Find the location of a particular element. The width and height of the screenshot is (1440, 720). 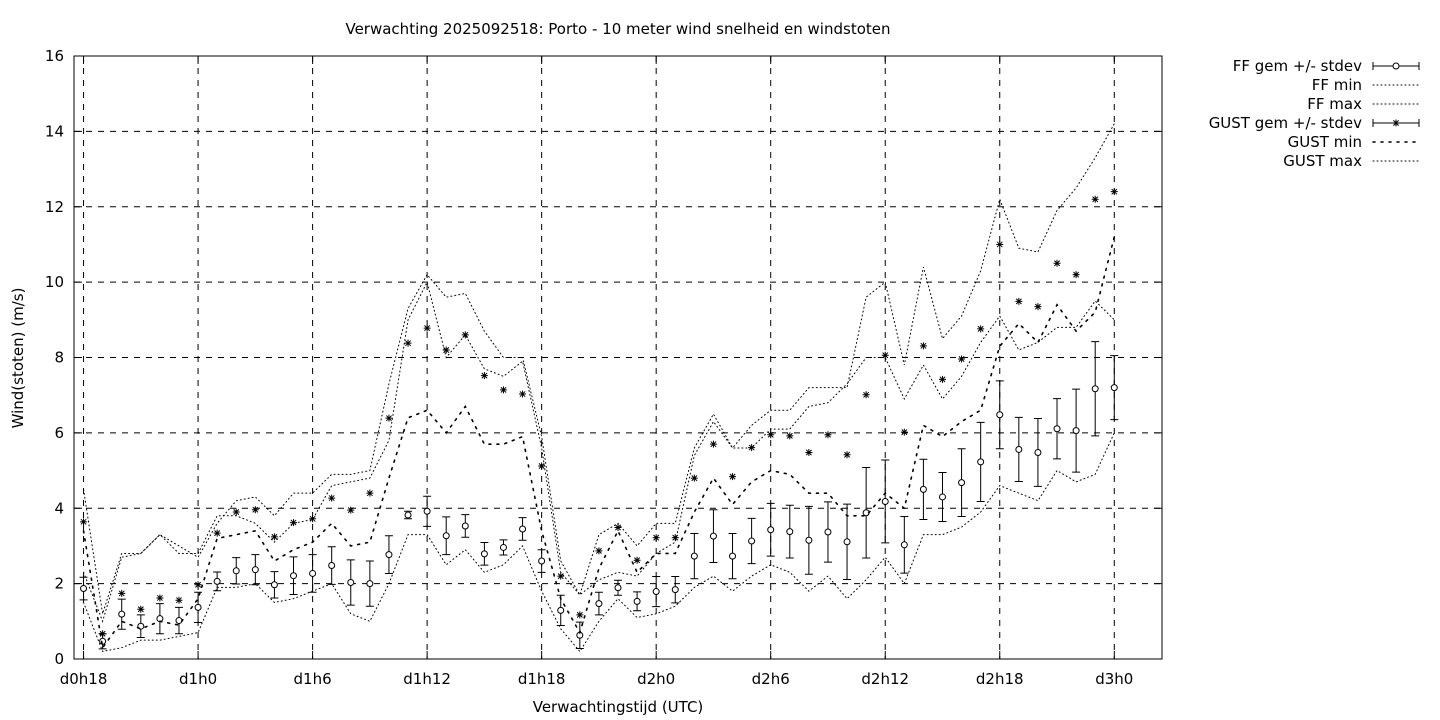

y-tick-label: 12 is located at coordinates (54, 207).